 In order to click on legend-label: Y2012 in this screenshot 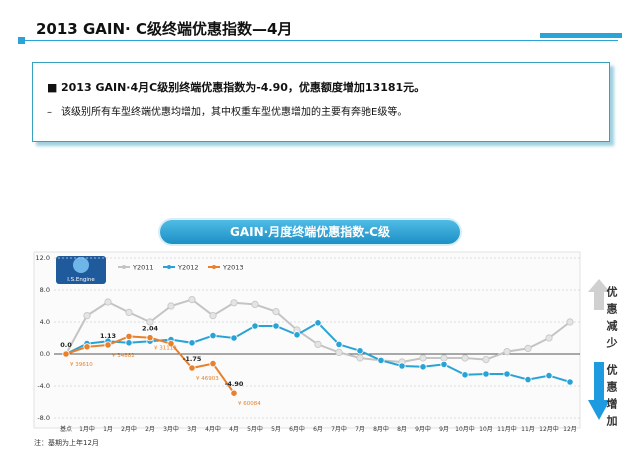, I will do `click(188, 268)`.